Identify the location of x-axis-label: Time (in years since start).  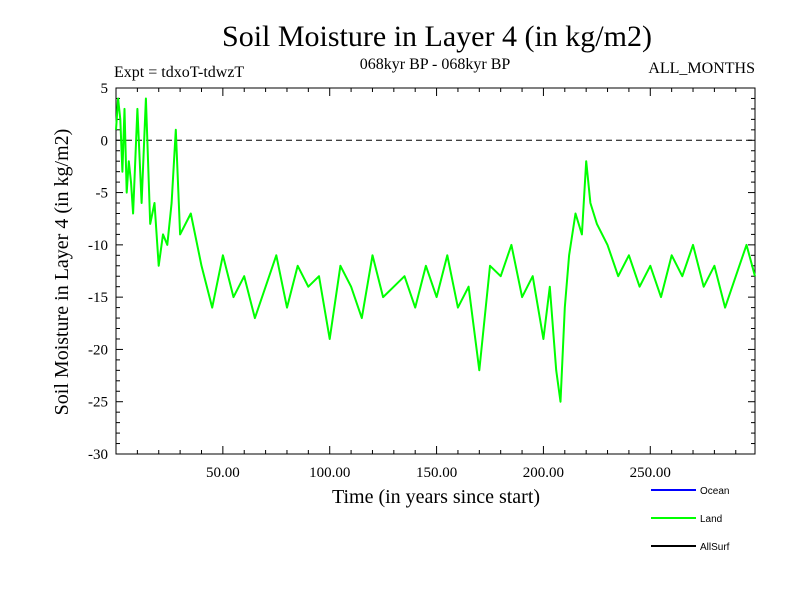
(436, 497).